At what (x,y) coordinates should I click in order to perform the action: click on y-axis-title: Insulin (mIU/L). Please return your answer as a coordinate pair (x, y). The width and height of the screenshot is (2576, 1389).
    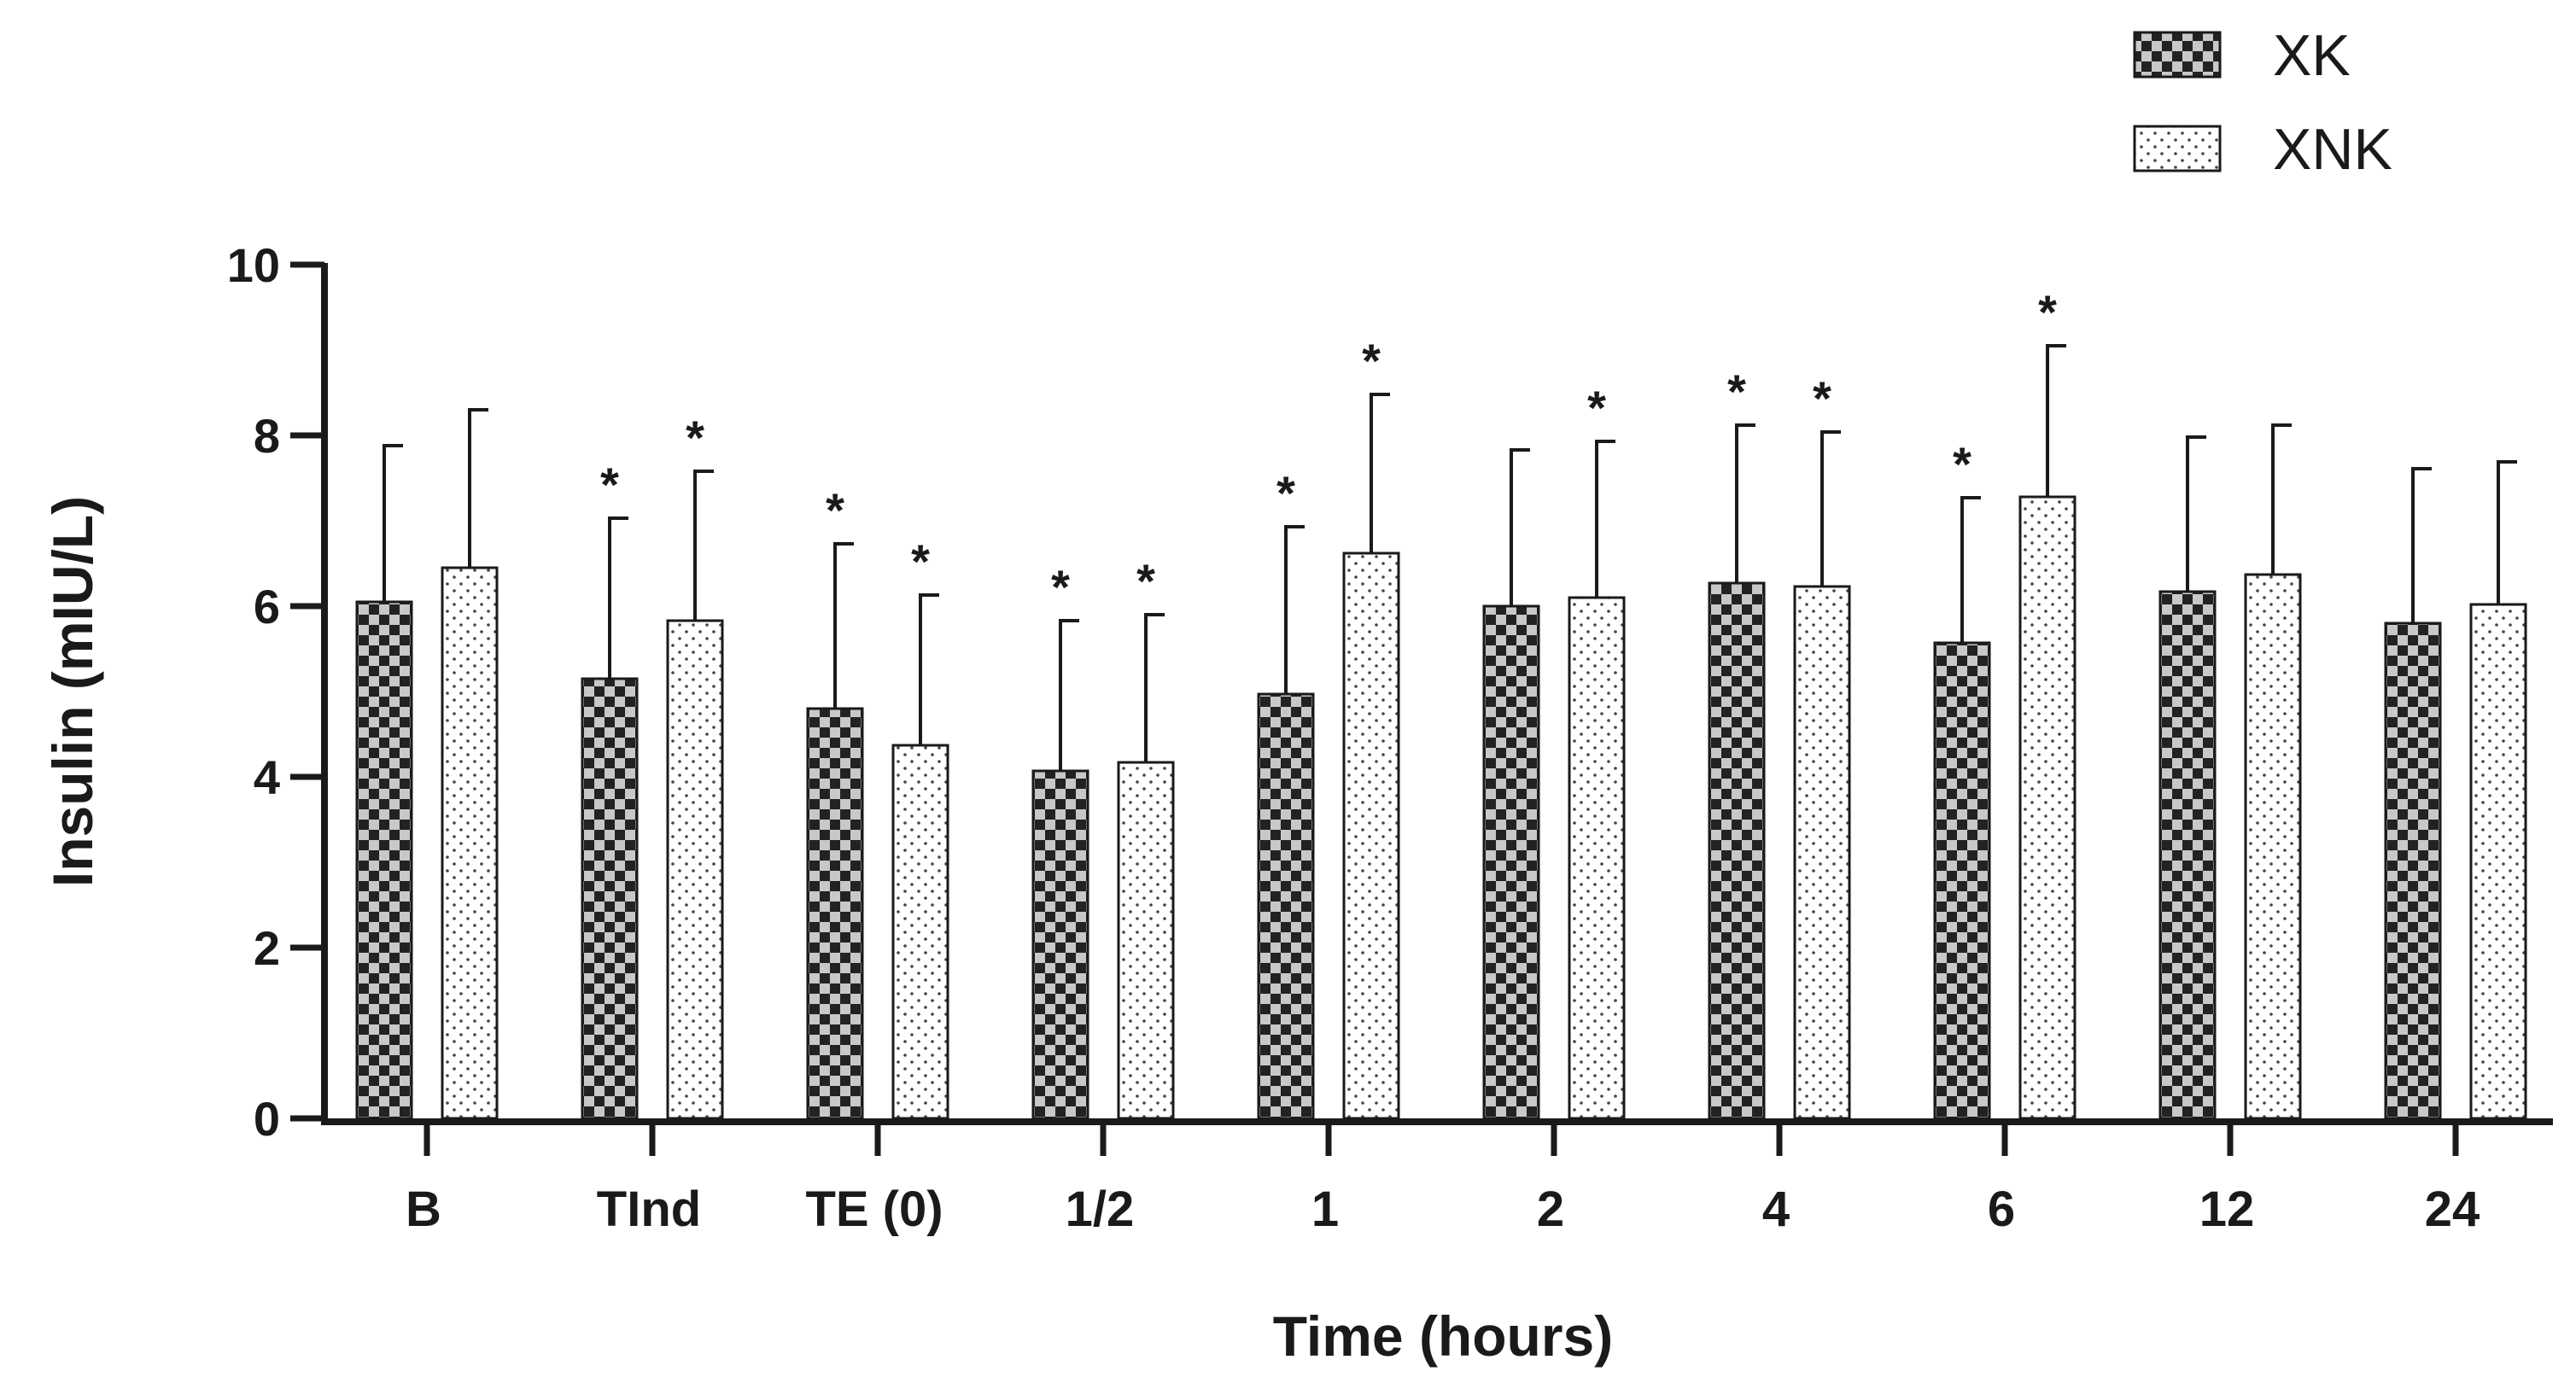
    Looking at the image, I should click on (72, 691).